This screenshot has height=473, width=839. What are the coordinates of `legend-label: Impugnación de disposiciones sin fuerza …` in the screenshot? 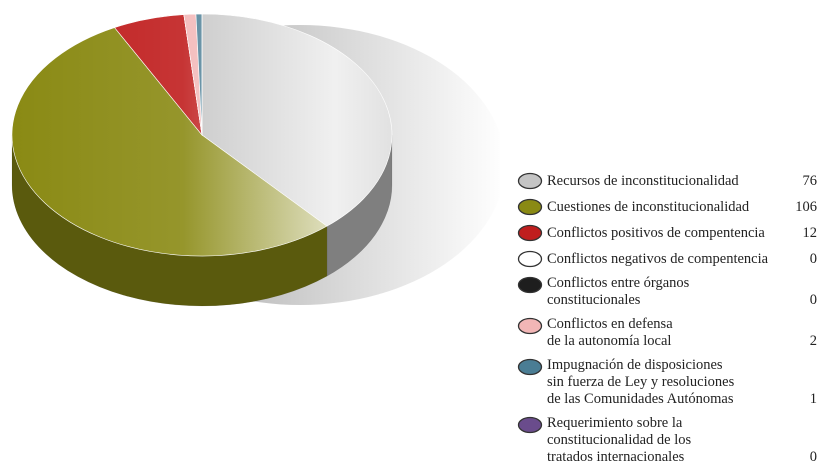 It's located at (641, 382).